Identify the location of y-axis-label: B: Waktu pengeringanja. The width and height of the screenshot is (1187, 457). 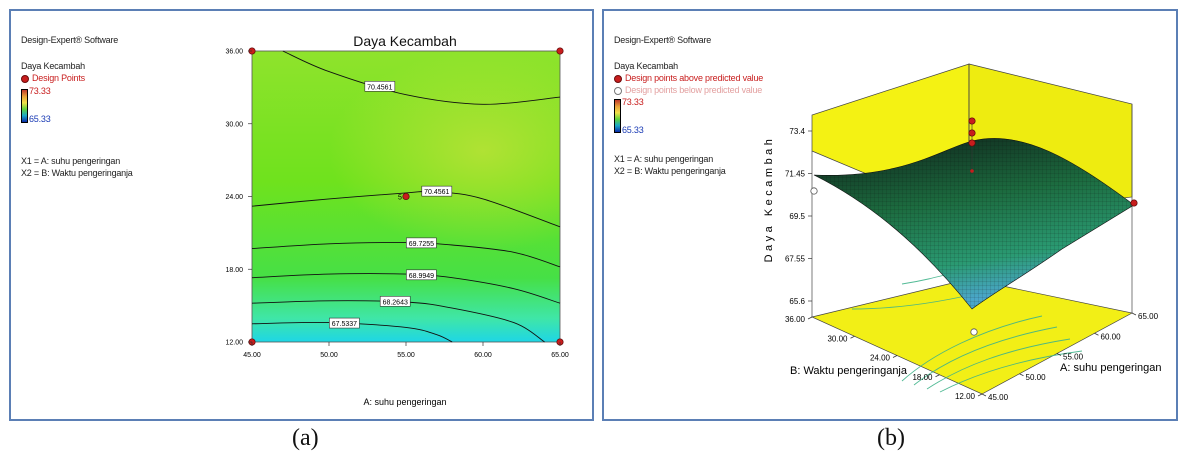
(849, 371).